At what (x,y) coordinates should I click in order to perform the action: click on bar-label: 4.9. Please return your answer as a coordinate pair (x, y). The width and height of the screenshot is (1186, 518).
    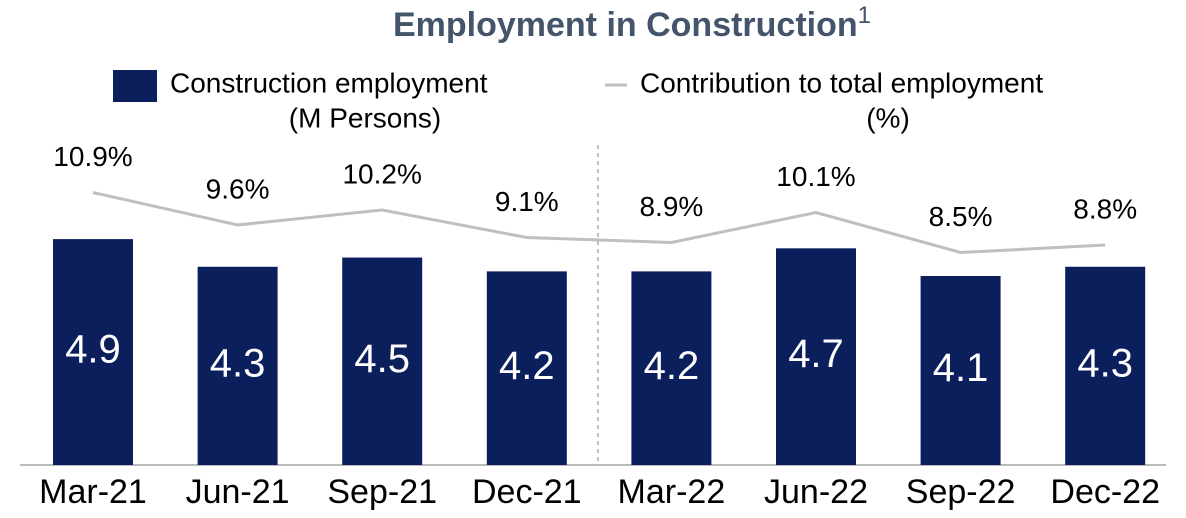
    Looking at the image, I should click on (93, 350).